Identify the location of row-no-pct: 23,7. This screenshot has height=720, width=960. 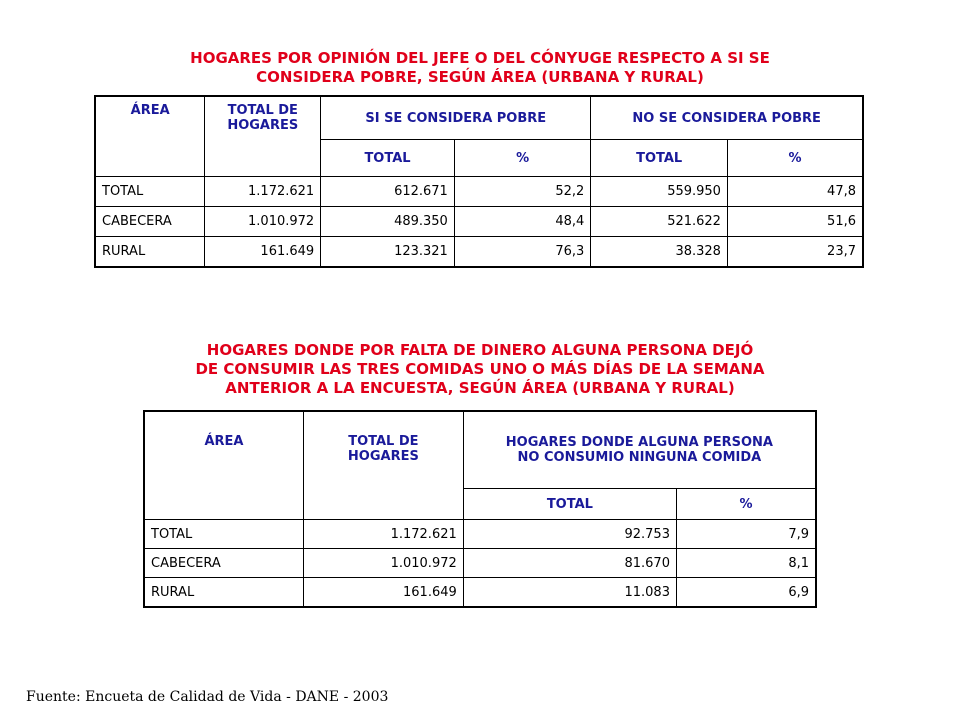
(795, 252).